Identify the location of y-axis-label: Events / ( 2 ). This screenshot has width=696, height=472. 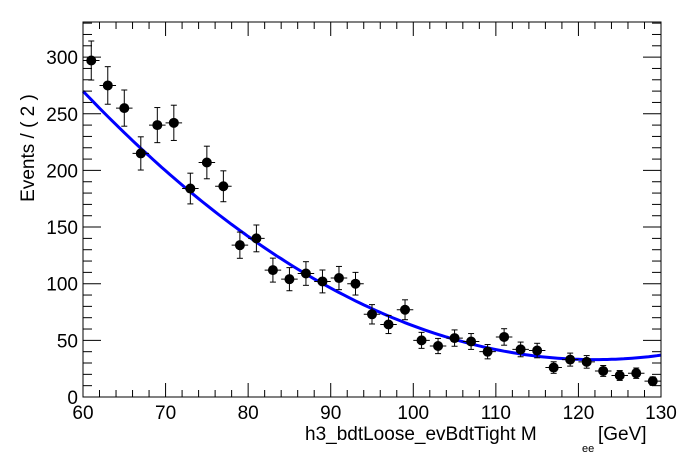
(28, 148).